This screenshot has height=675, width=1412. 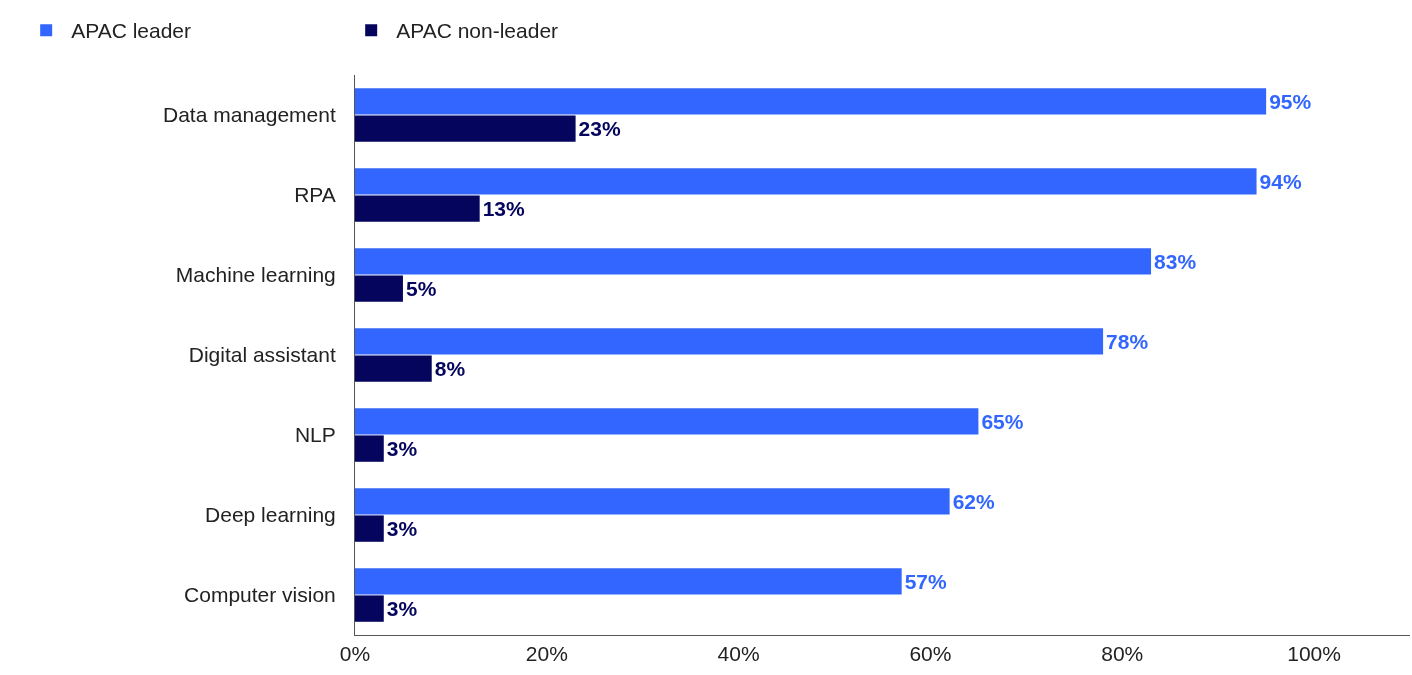 I want to click on legend-label: APAC non-leader, so click(x=477, y=31).